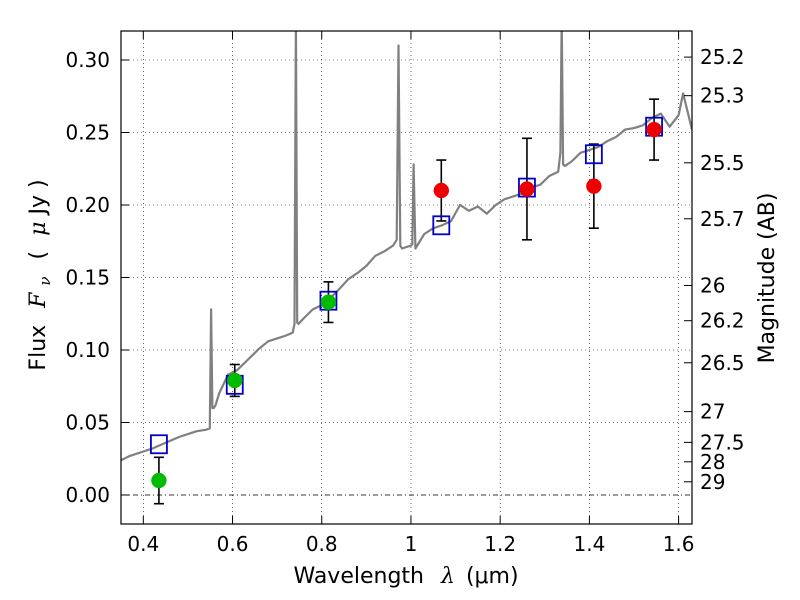 The image size is (800, 600). What do you see at coordinates (87, 278) in the screenshot?
I see `y-tick-label: 0.15` at bounding box center [87, 278].